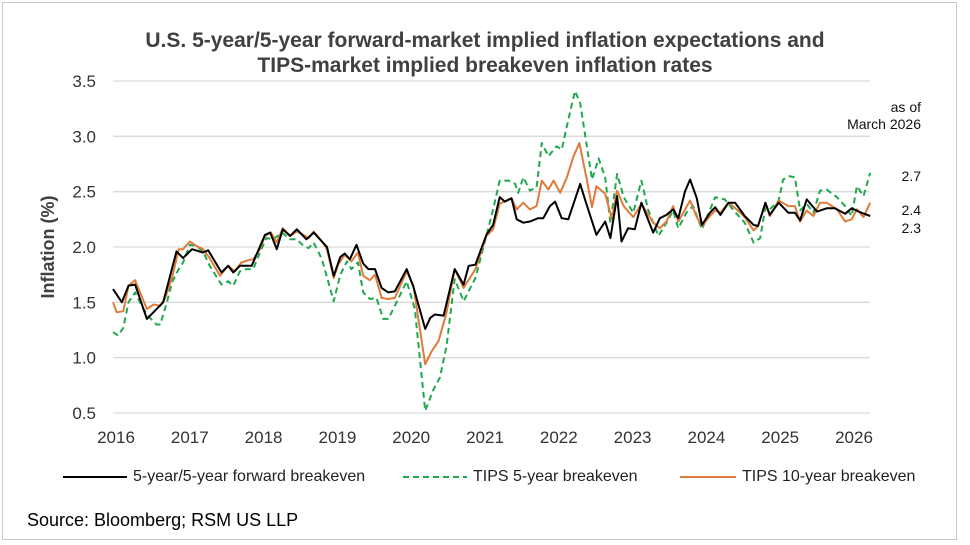  I want to click on legend-label-tips5: TIPS 5-year breakeven, so click(555, 476).